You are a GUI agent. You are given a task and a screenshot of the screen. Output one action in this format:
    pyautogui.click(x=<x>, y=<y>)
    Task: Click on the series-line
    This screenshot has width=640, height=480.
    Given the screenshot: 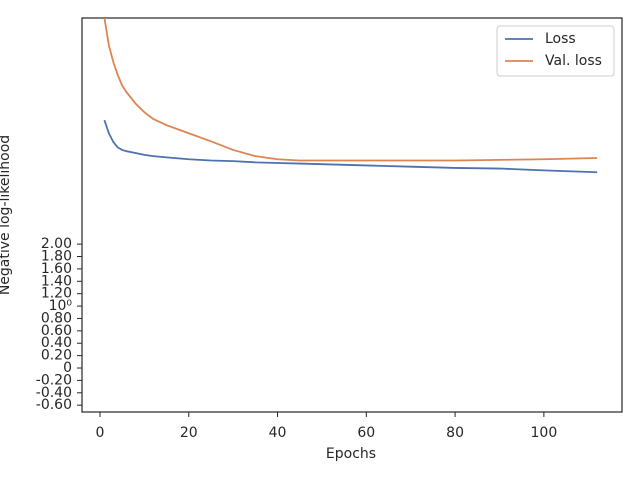 What is the action you would take?
    pyautogui.click(x=350, y=146)
    